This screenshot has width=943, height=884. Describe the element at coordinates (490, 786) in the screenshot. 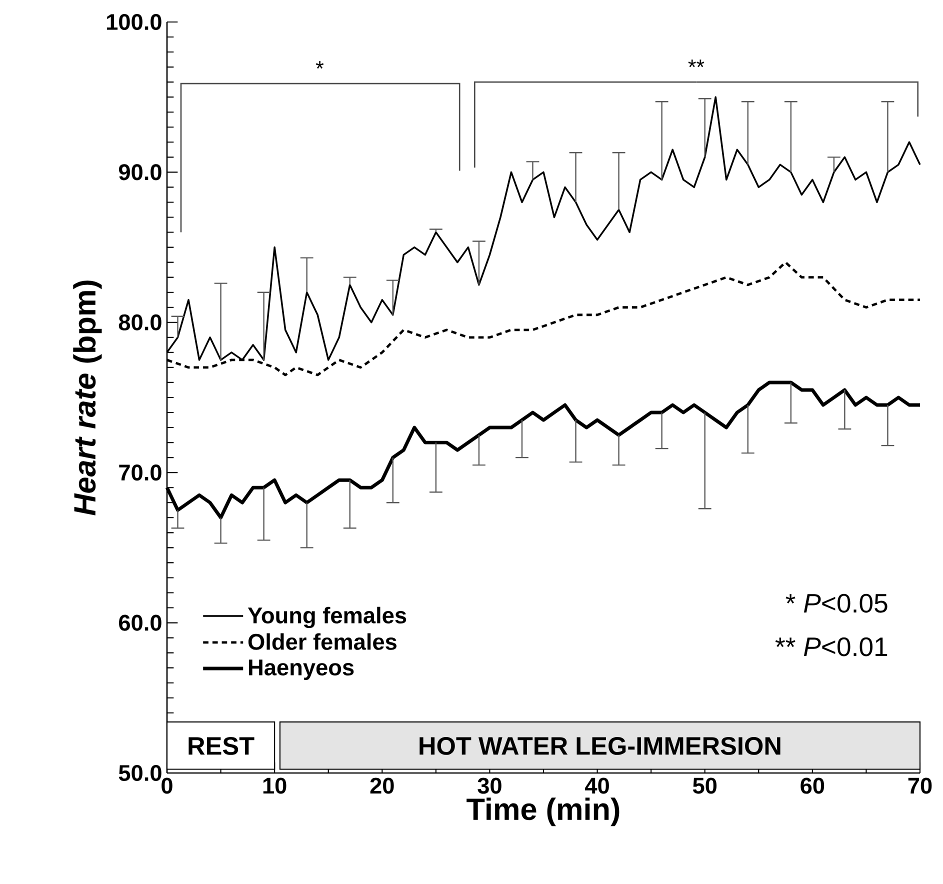

I see `x-tick-label: 30` at that location.